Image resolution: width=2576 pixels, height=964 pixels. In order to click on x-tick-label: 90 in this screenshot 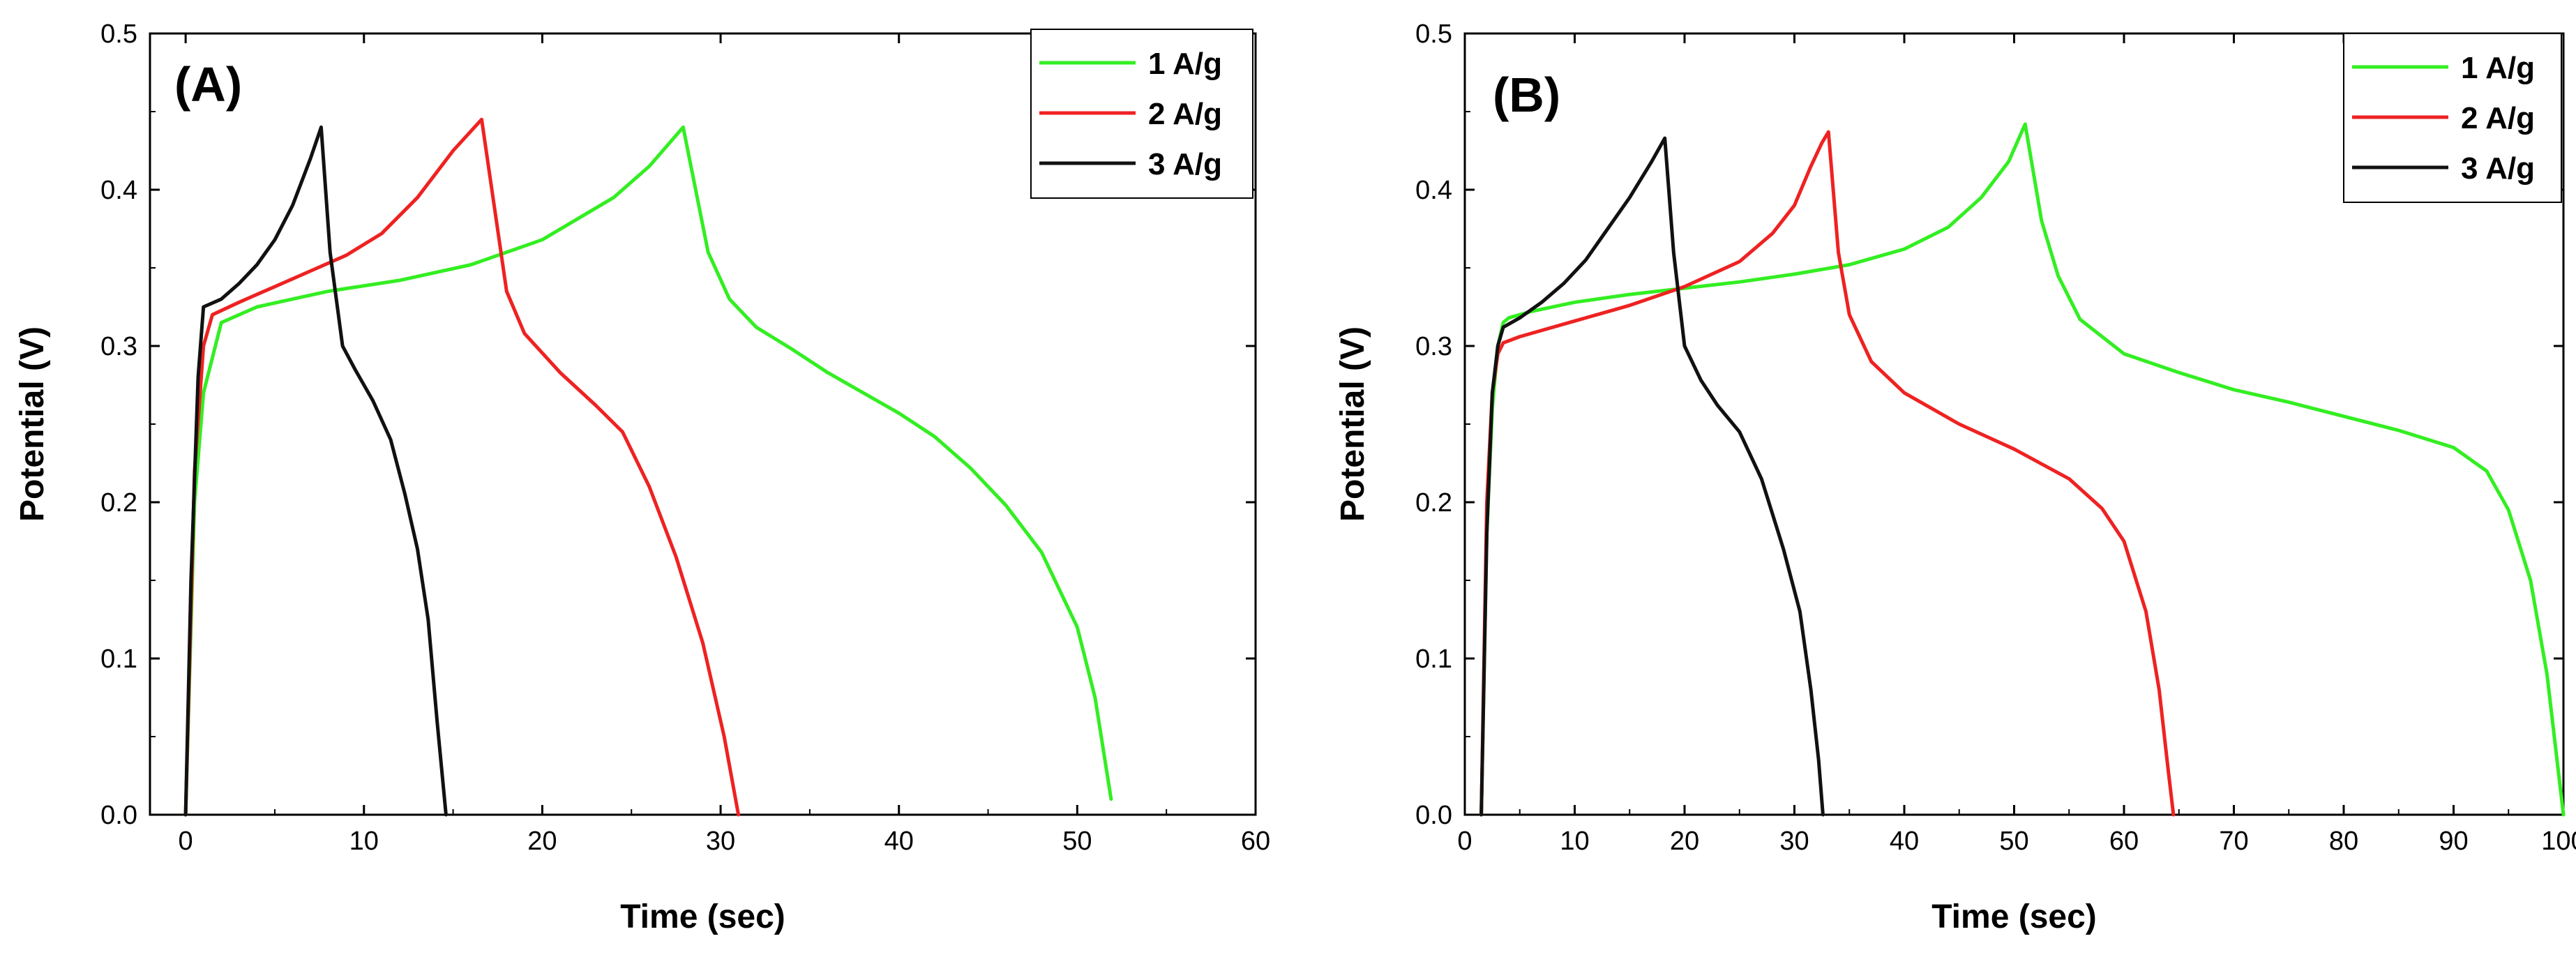, I will do `click(2453, 841)`.